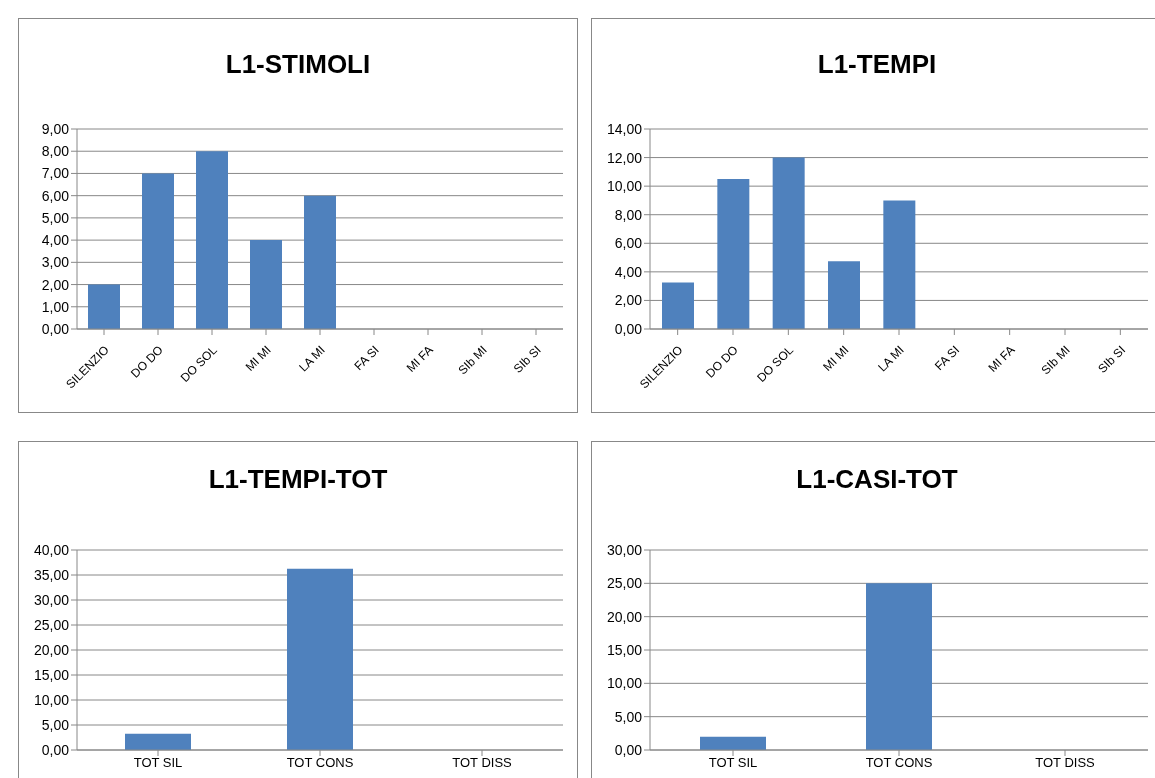 Image resolution: width=1155 pixels, height=778 pixels. Describe the element at coordinates (877, 480) in the screenshot. I see `chart-title: L1-CASI-TOT` at that location.